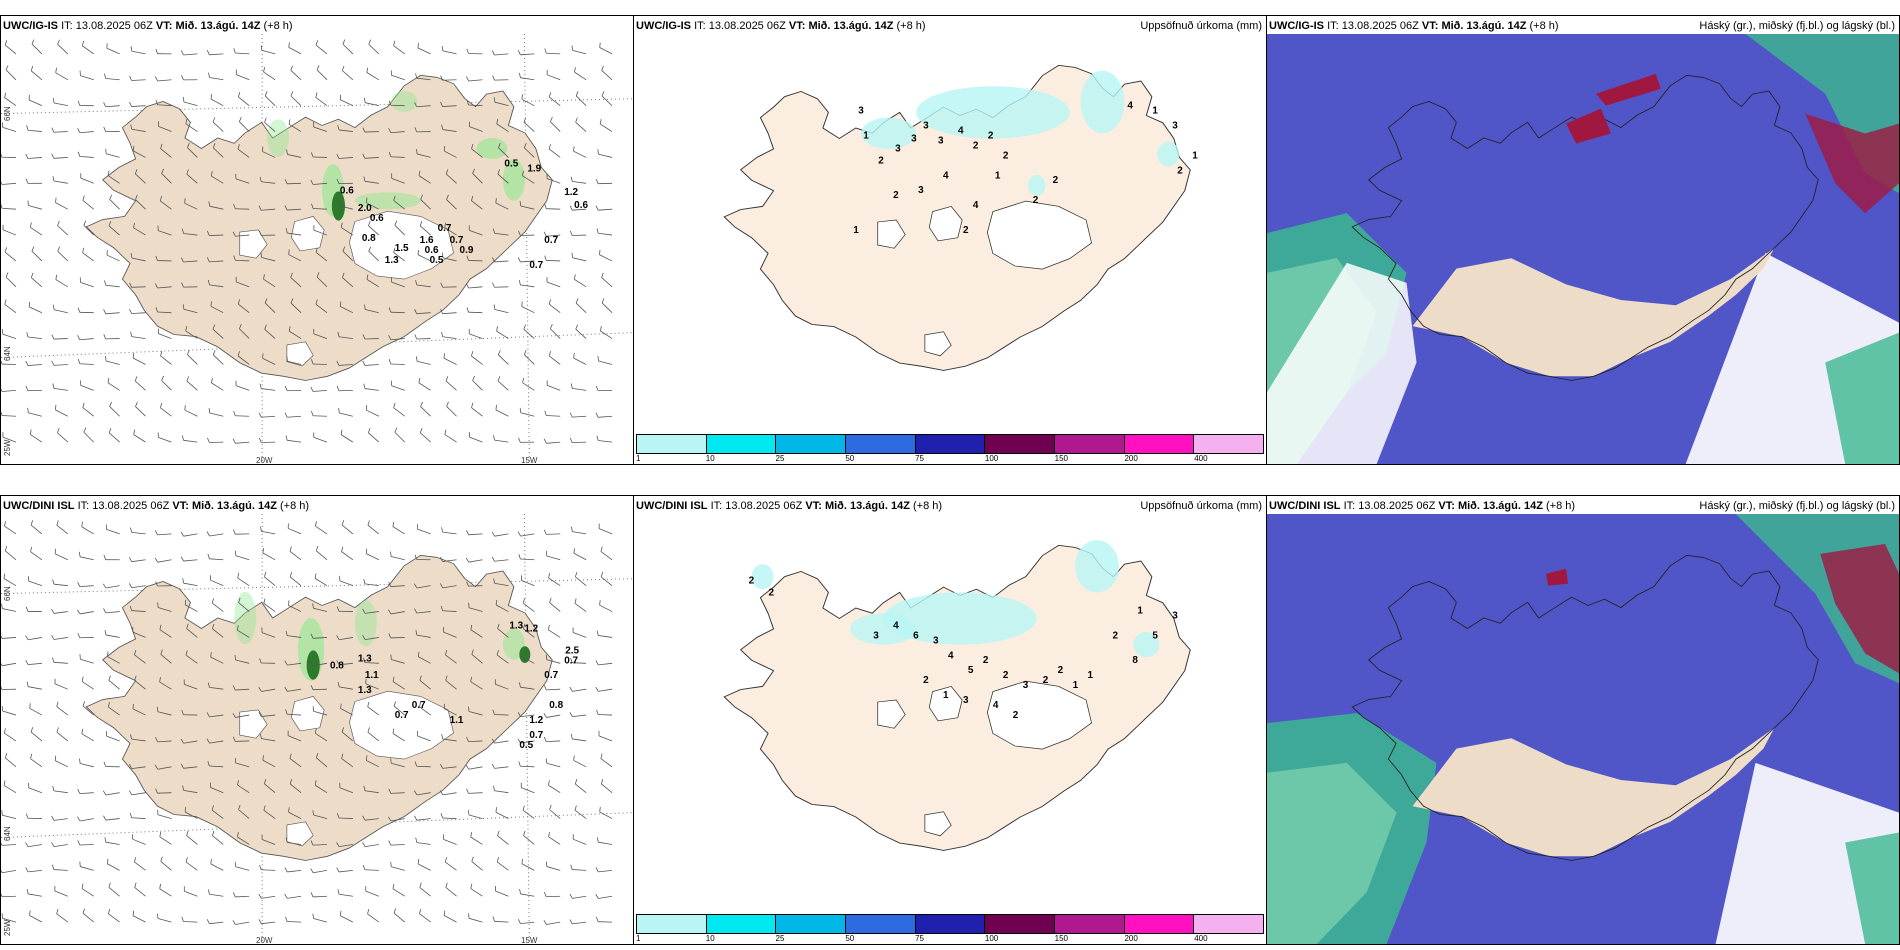  I want to click on lat-label-66: 66N, so click(7, 113).